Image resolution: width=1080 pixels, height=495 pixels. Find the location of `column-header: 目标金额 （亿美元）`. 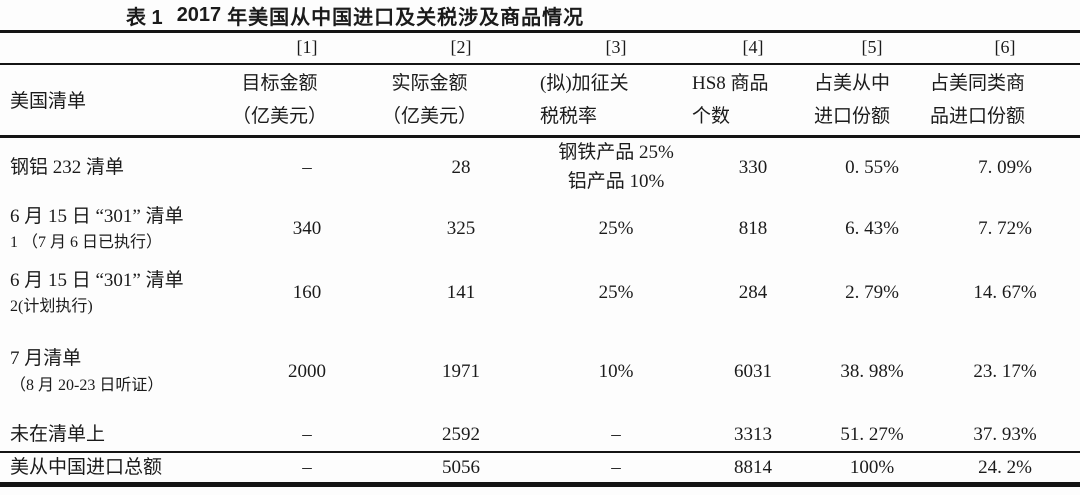

column-header: 目标金额 （亿美元） is located at coordinates (307, 100).